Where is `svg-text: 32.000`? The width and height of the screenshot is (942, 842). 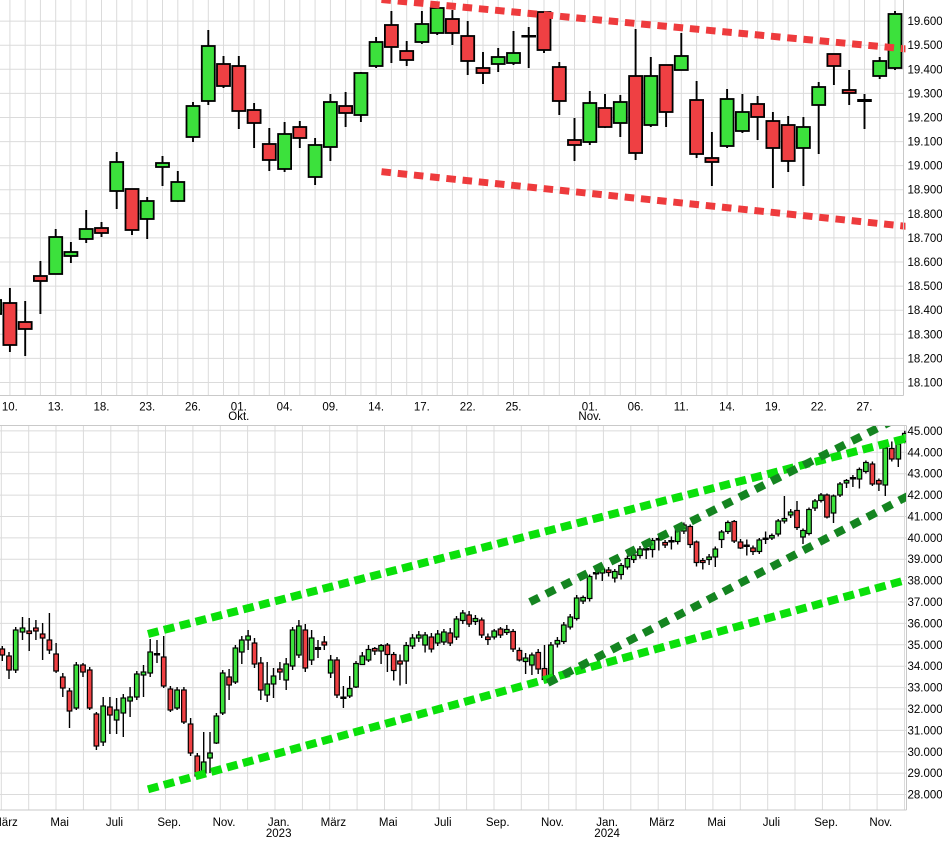
svg-text: 32.000 is located at coordinates (925, 710).